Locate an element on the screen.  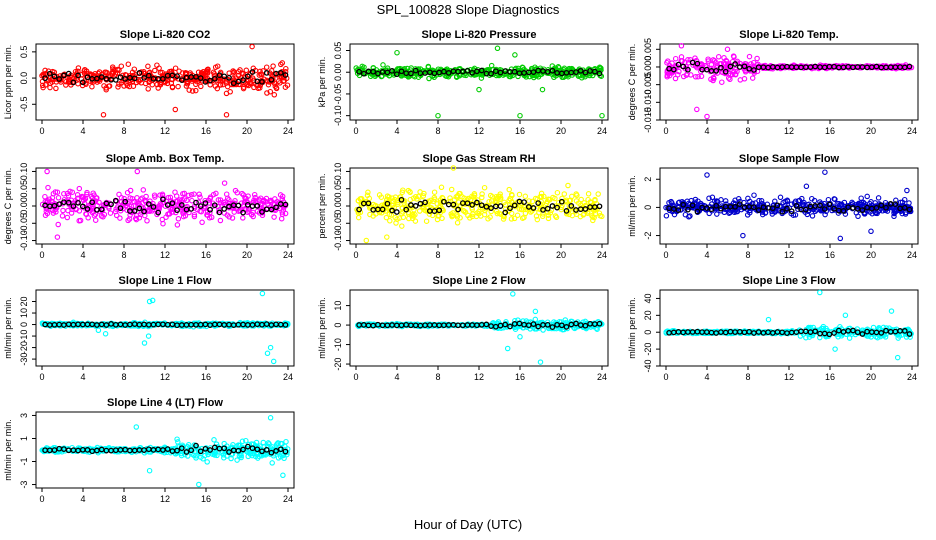
y-axis-label: Licor ppm per min. is located at coordinates (8, 82).